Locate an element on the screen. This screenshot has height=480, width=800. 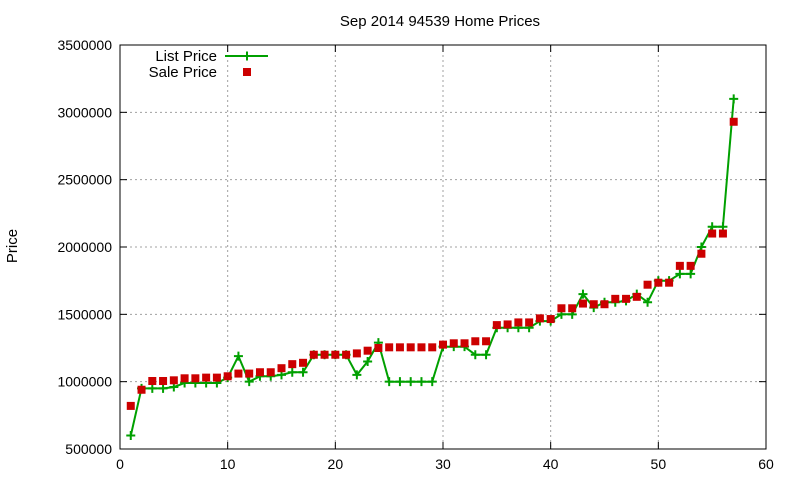
x-tick-label: 0 is located at coordinates (120, 464).